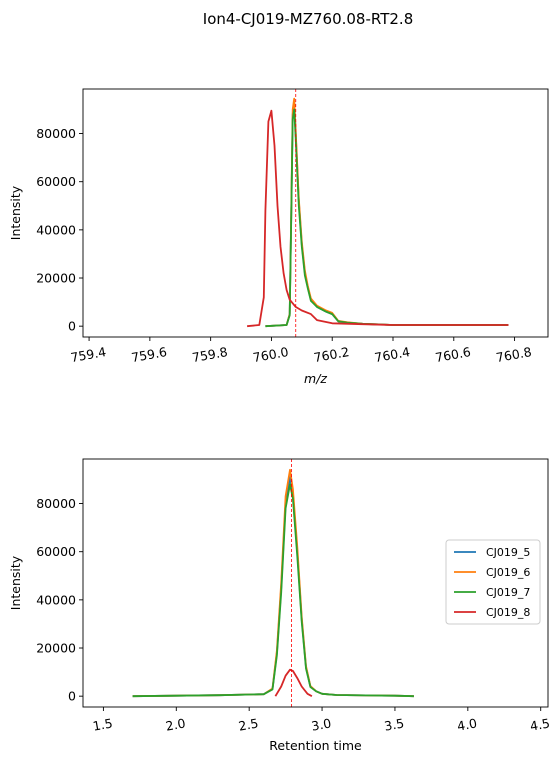  What do you see at coordinates (392, 354) in the screenshot?
I see `x-tick-label: 760.4` at bounding box center [392, 354].